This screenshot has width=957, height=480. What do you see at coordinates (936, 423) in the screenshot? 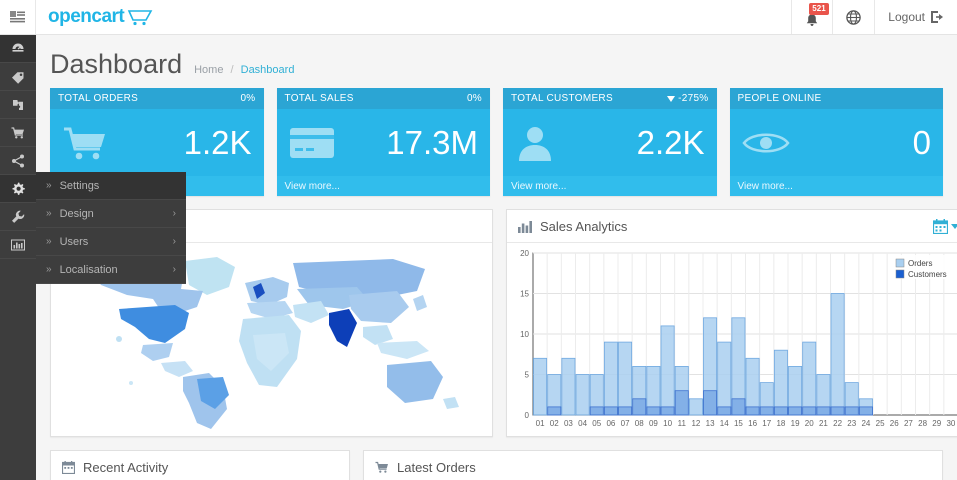
I see `svg-text: 29` at bounding box center [936, 423].